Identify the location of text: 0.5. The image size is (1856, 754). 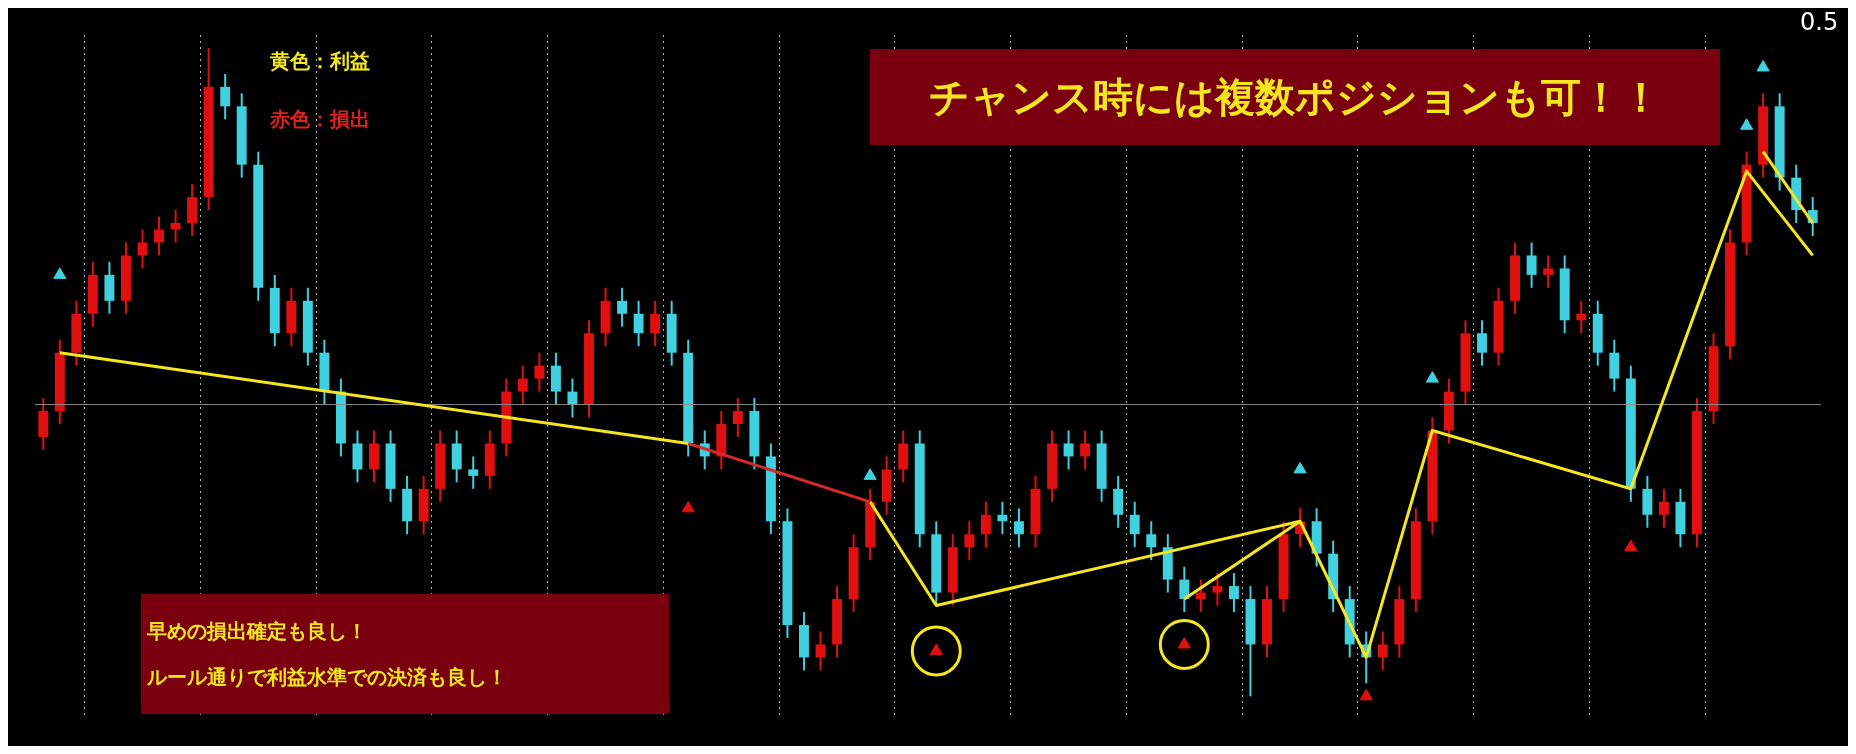
(1819, 22).